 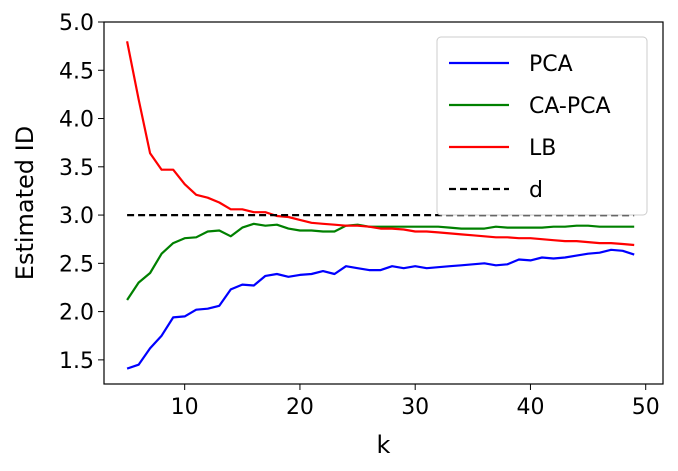 What do you see at coordinates (380, 261) in the screenshot?
I see `series-line-ca-pca` at bounding box center [380, 261].